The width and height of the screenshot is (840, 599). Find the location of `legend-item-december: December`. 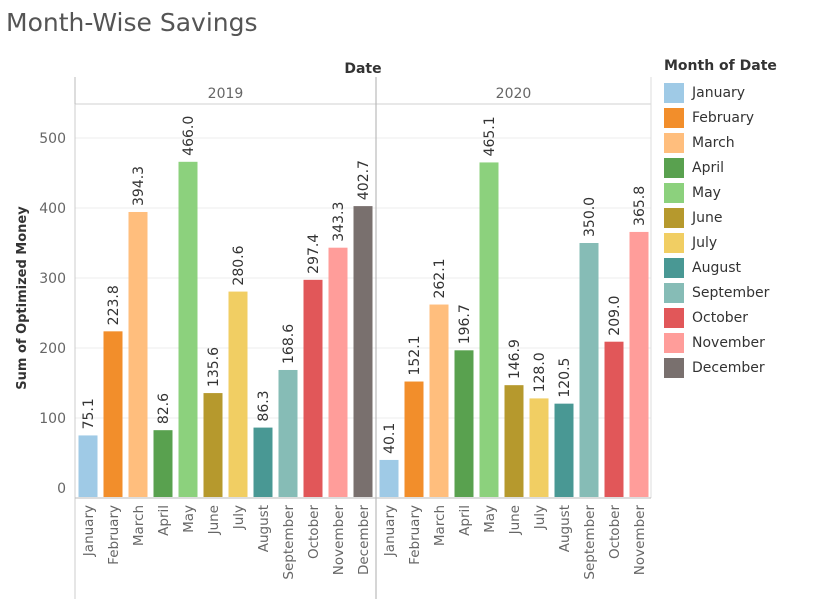

legend-item-december: December is located at coordinates (749, 367).